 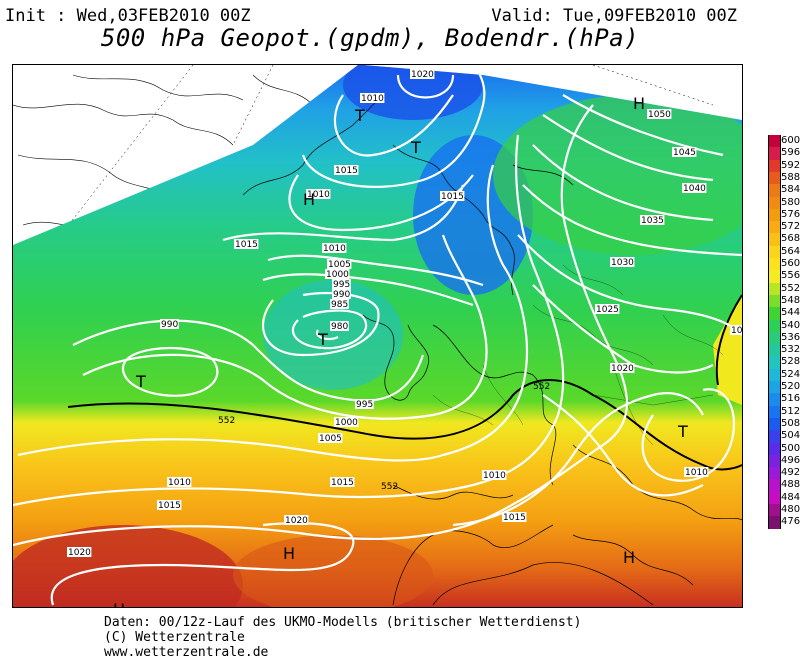 I want to click on legend-value: 528, so click(x=791, y=362).